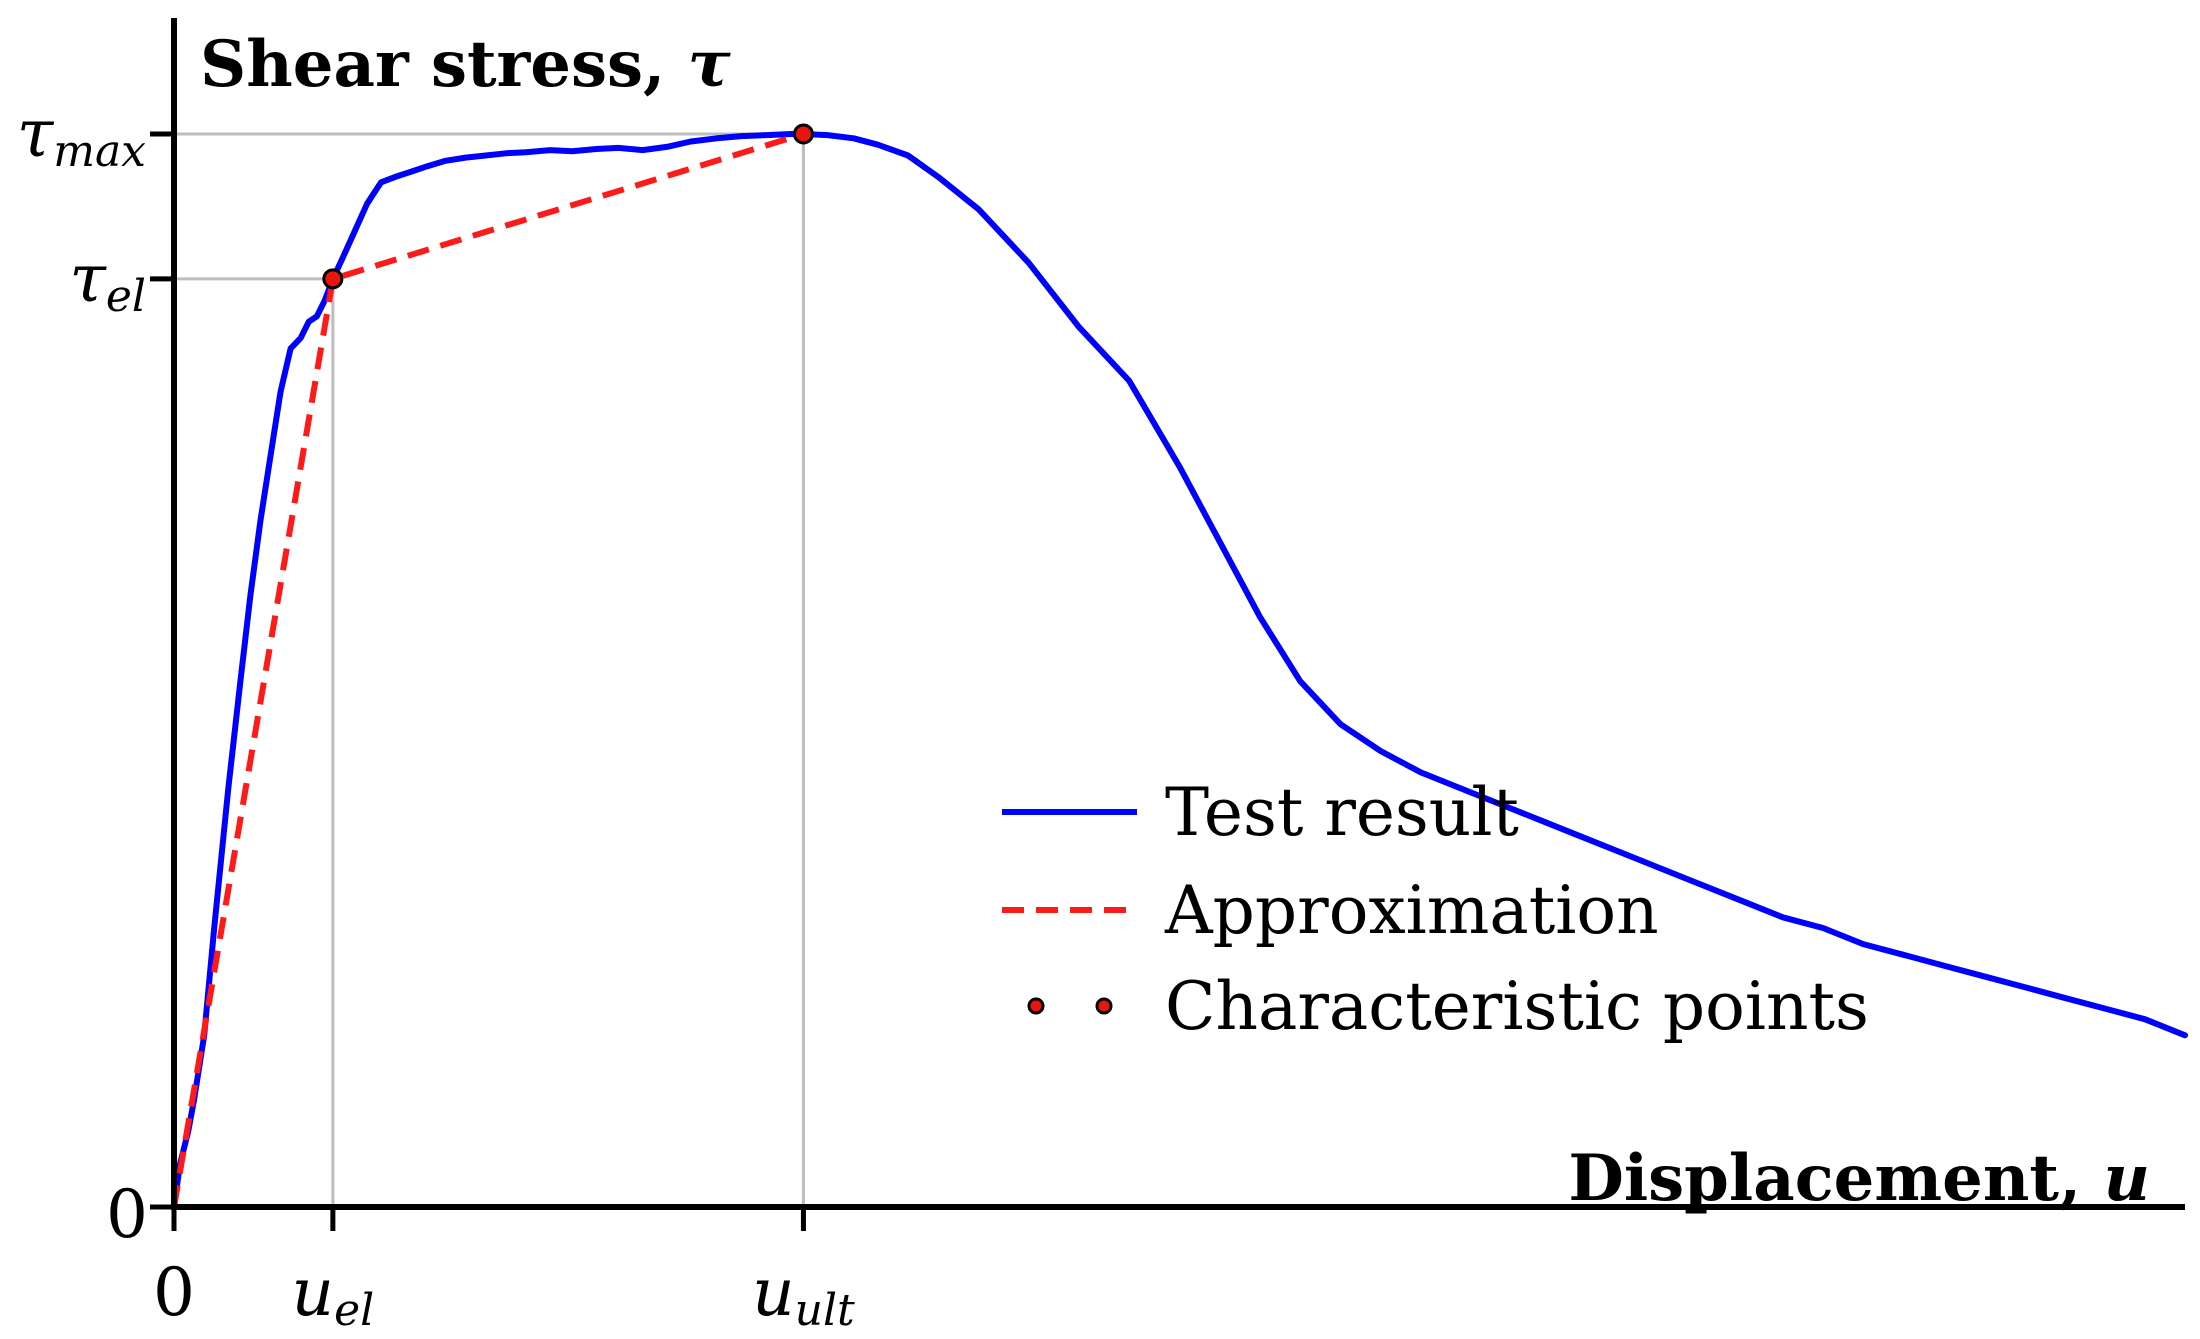 Image resolution: width=2200 pixels, height=1339 pixels. I want to click on y-axis-title: Shear stress, τ, so click(466, 64).